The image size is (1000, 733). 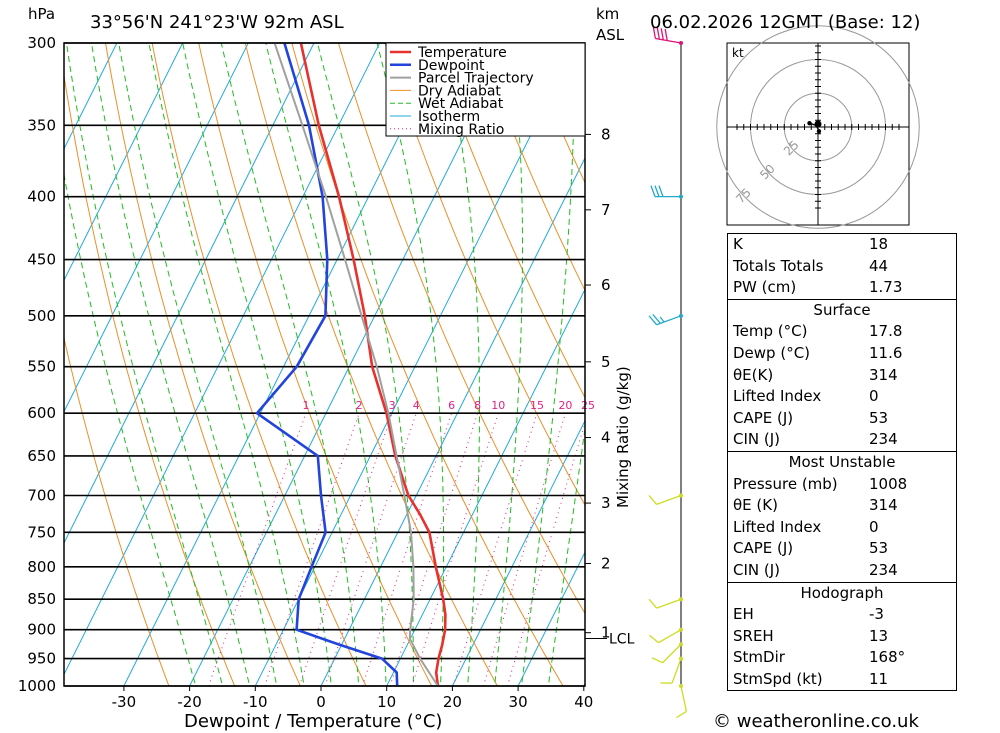 I want to click on stat-totals-totals: Totals Totals 44, so click(x=842, y=267).